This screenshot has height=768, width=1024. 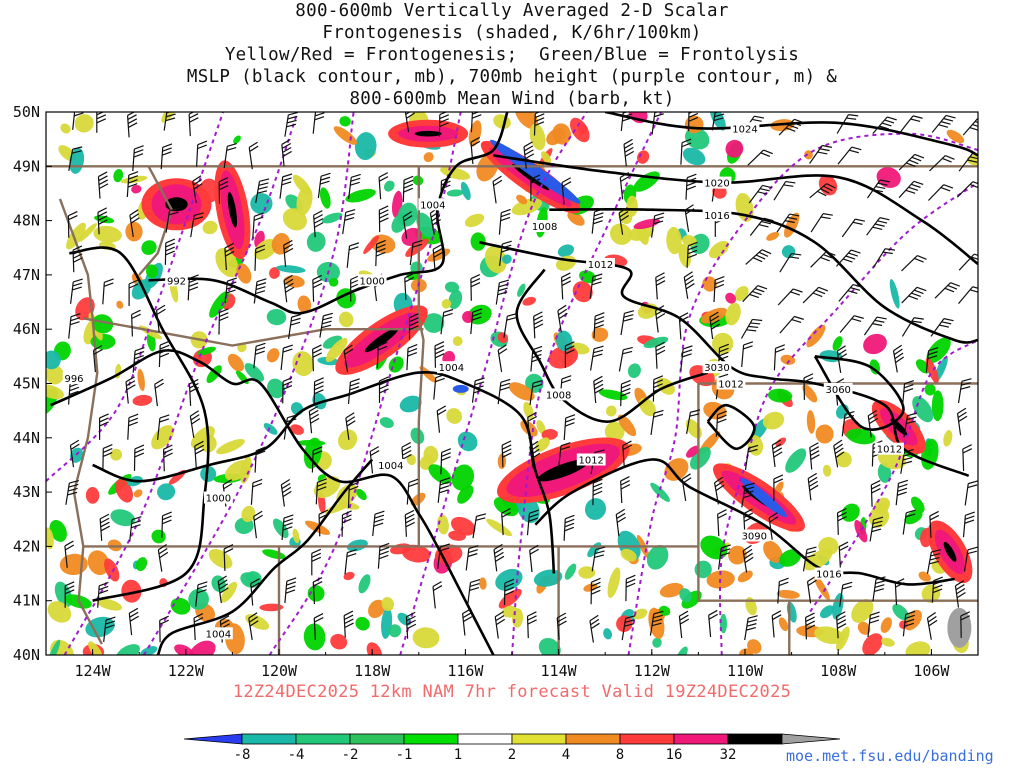 I want to click on mslp-label: 1016, so click(x=716, y=216).